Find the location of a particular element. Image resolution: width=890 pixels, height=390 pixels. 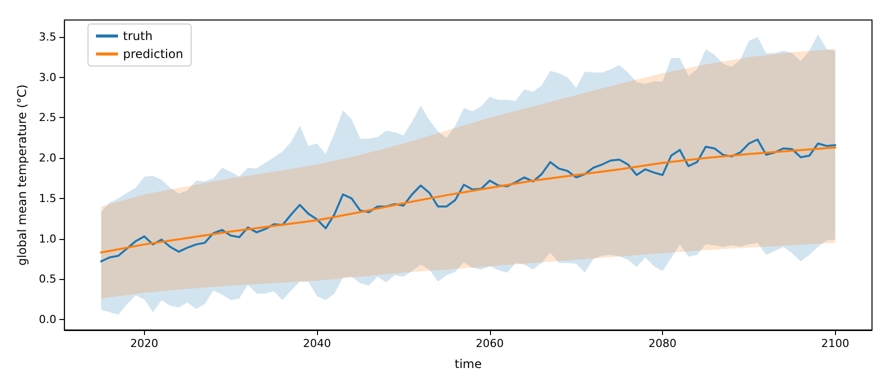

y-tick-label: 0.5 is located at coordinates (47, 279).